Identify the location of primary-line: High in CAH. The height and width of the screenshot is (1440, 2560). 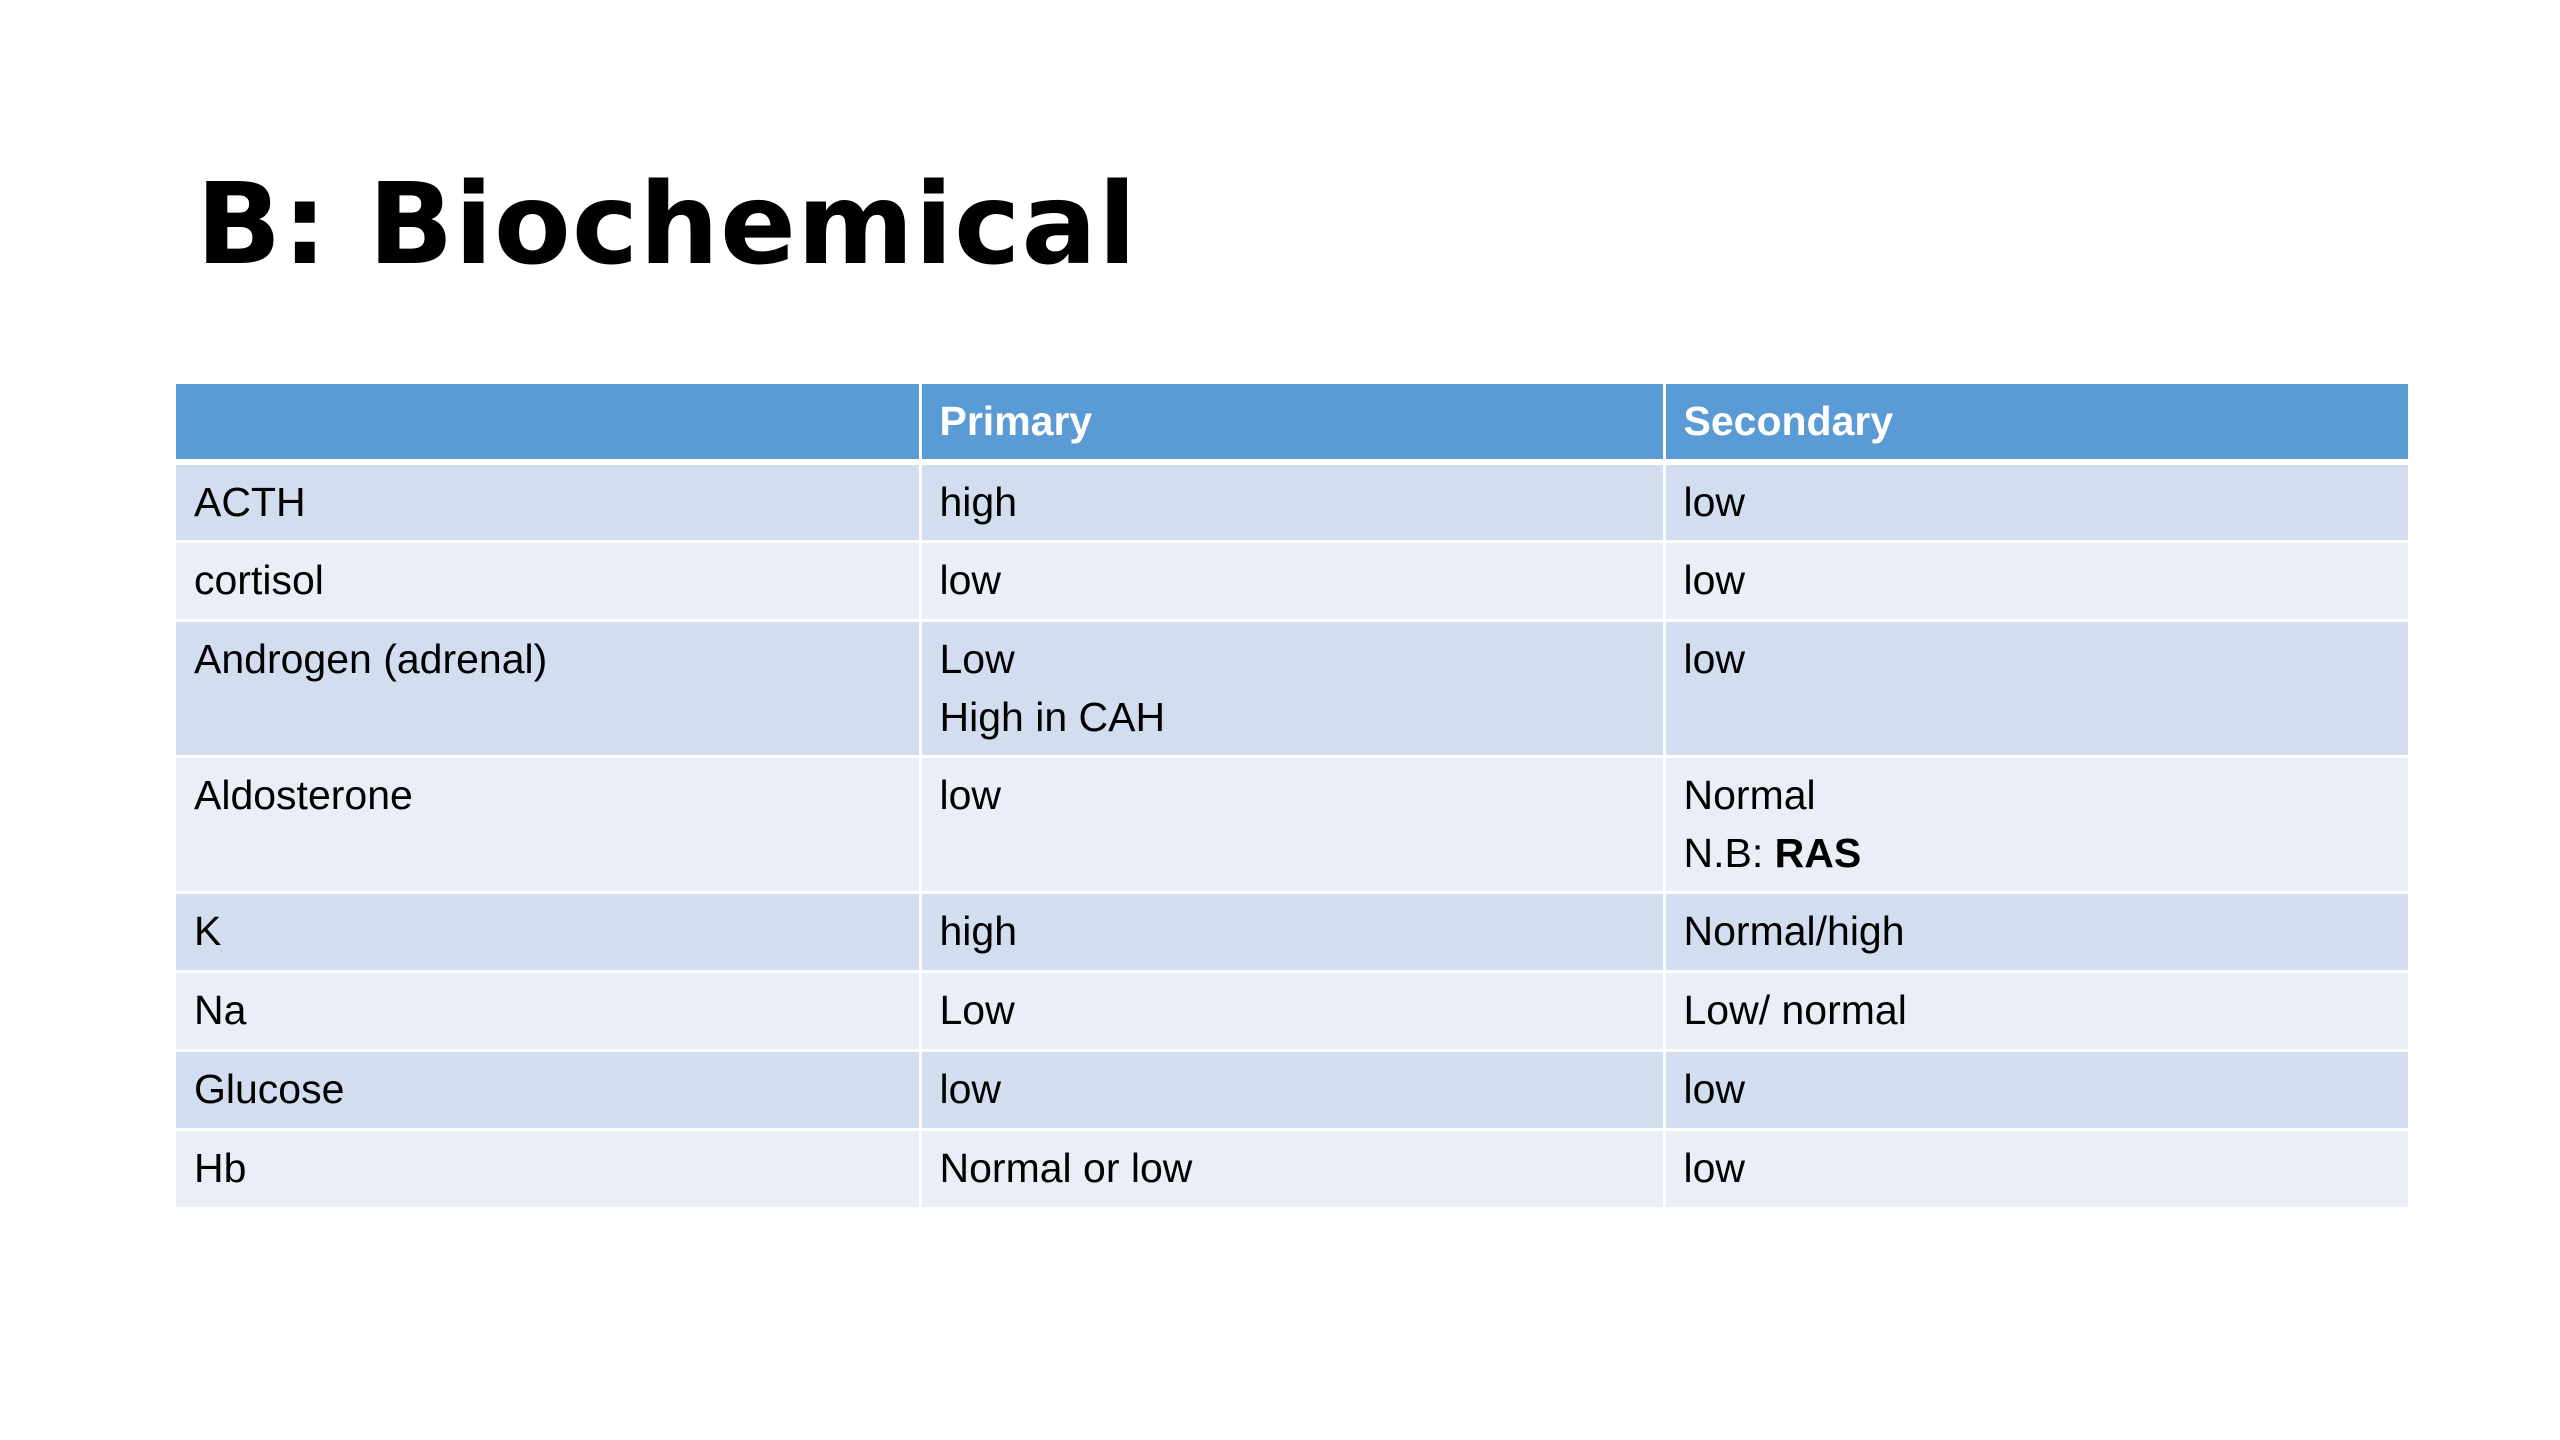
(1052, 716).